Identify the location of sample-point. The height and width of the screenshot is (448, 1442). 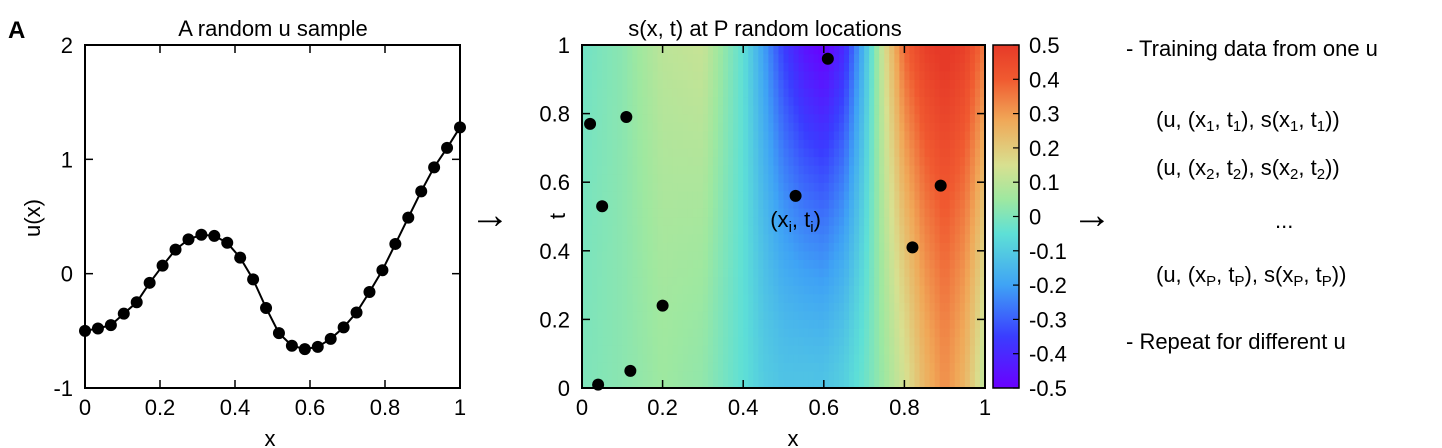
(602, 206).